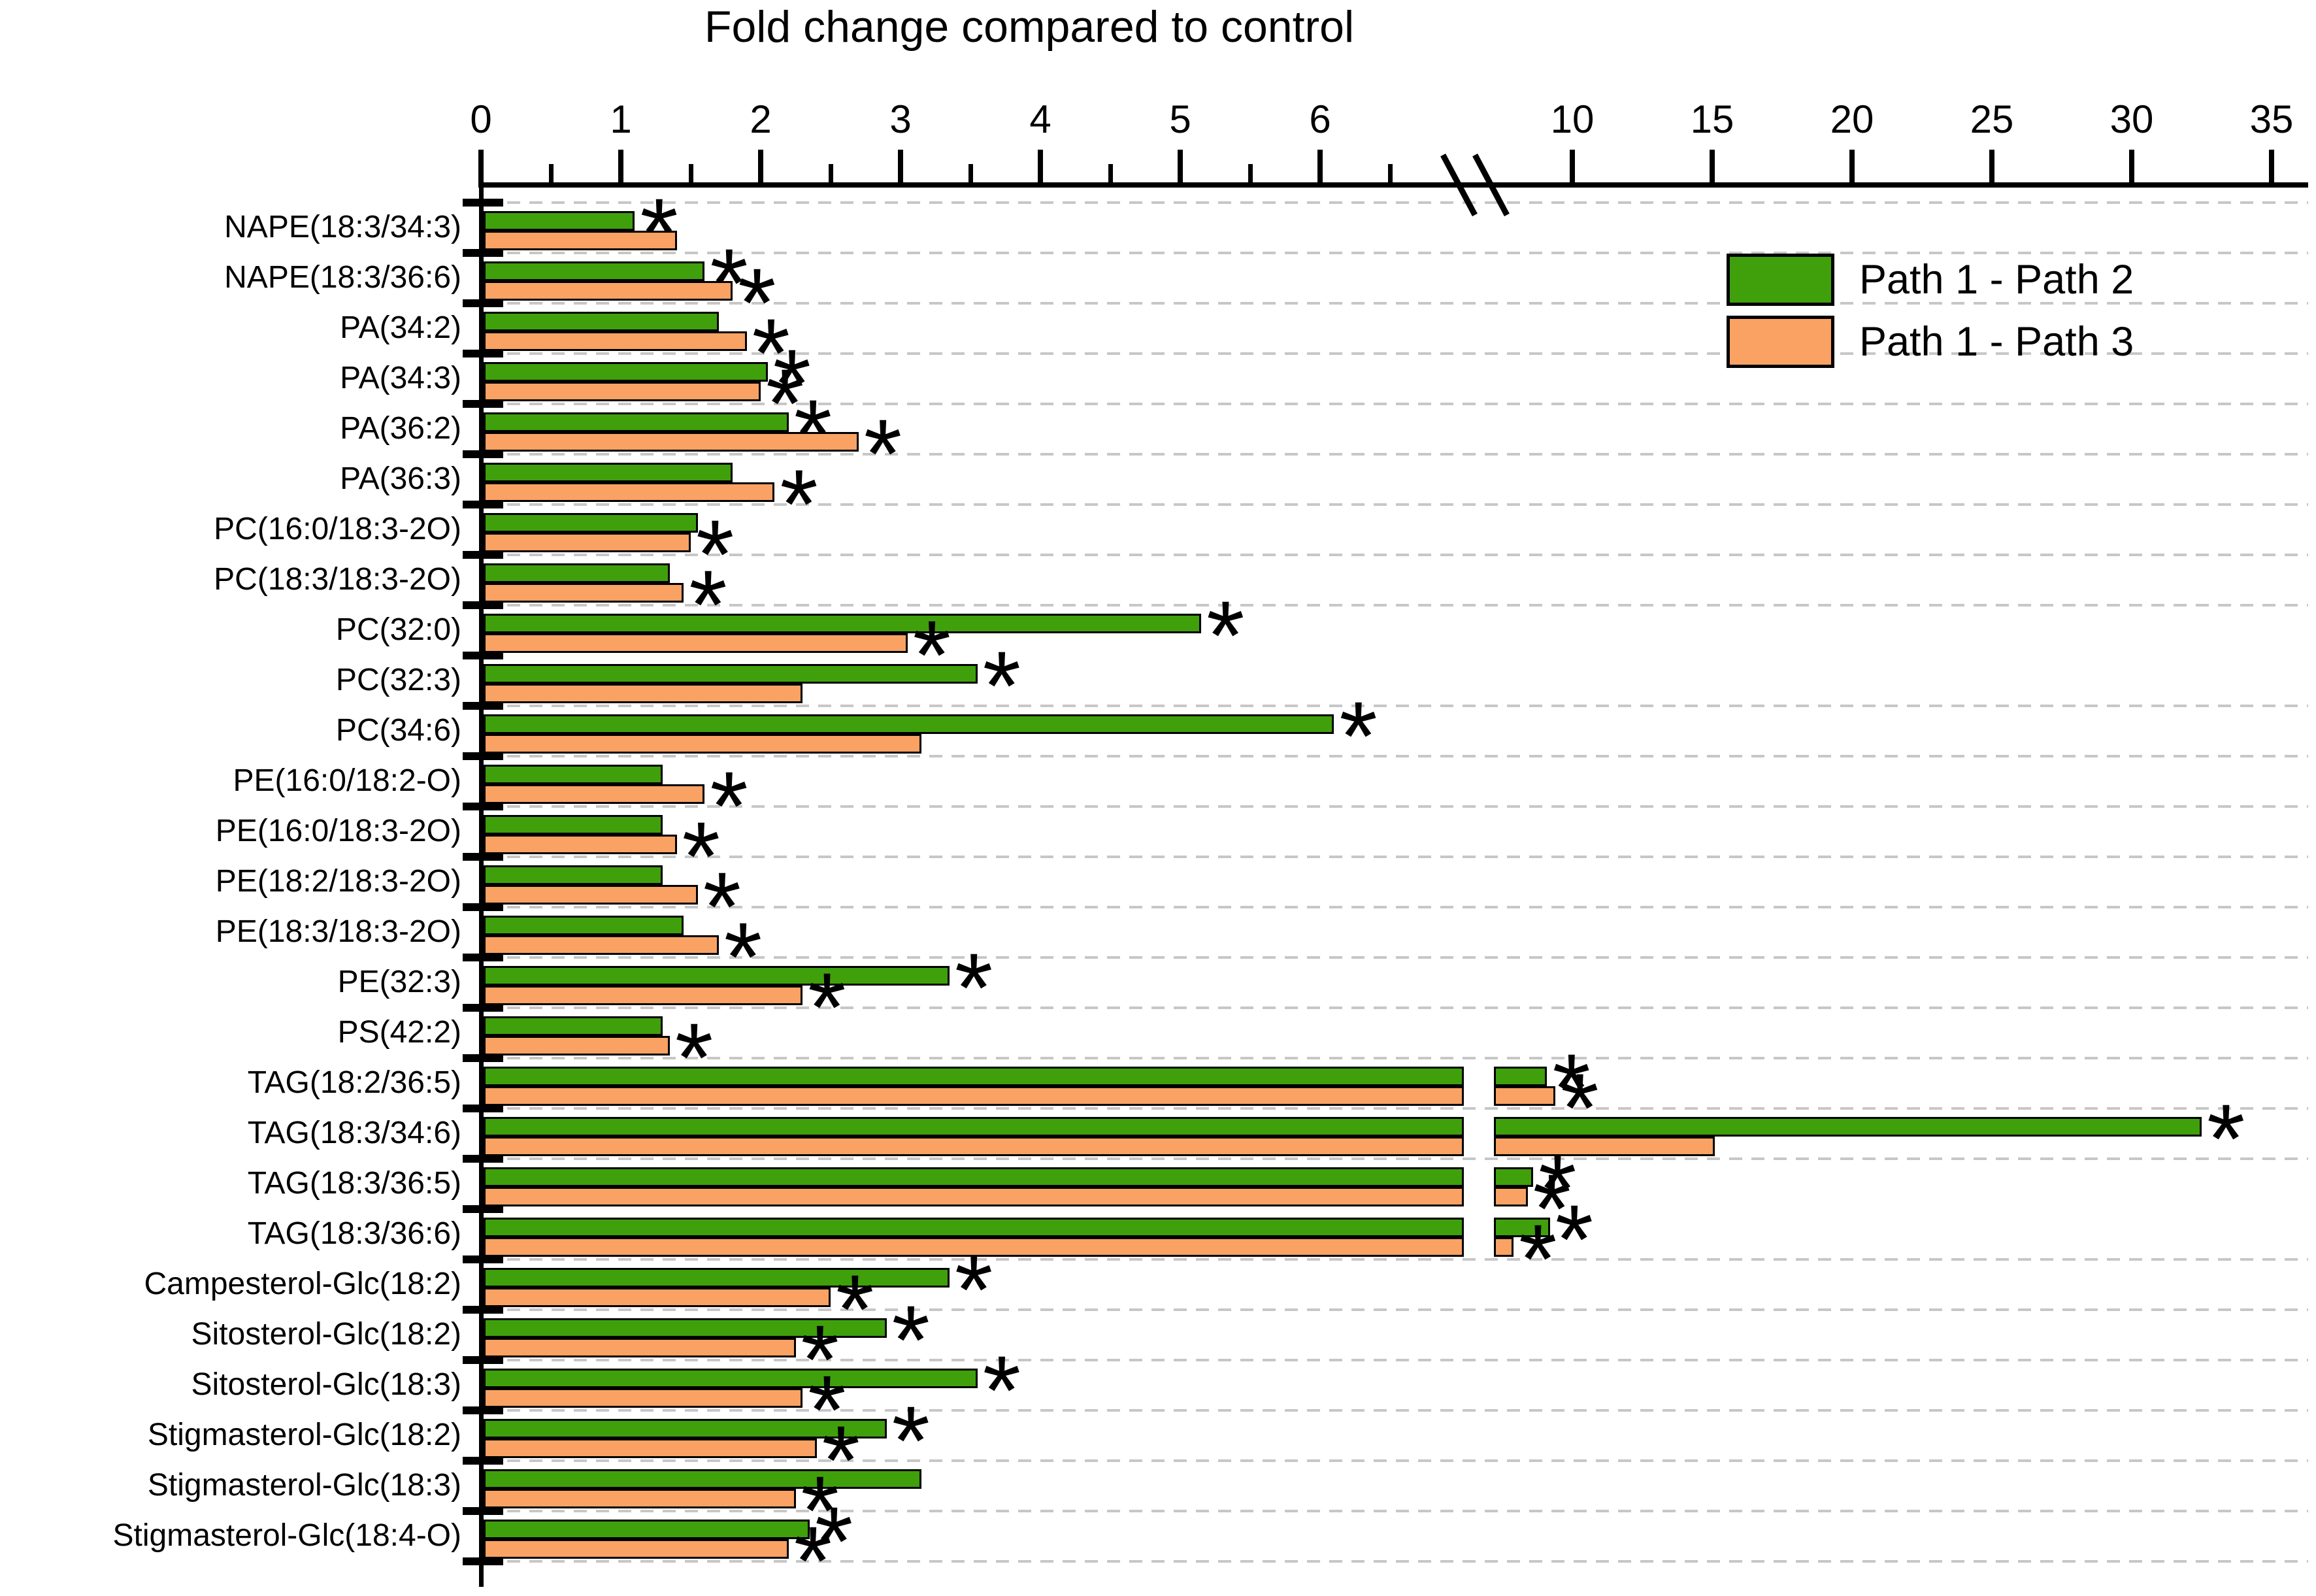 The image size is (2316, 1596). Describe the element at coordinates (304, 1435) in the screenshot. I see `category-label: Stigmasterol-Glc(18:2)` at that location.